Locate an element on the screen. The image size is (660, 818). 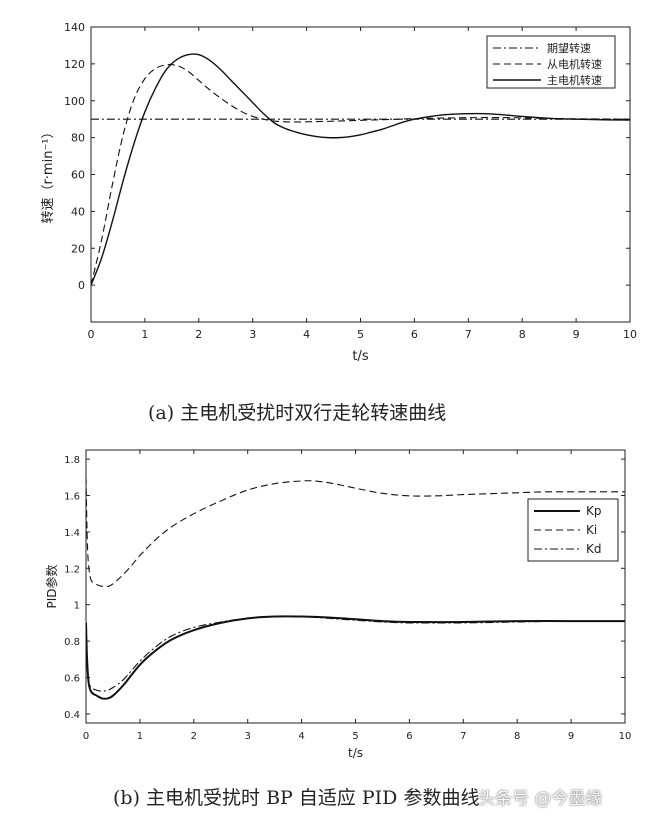
series-line-Kp is located at coordinates (355, 657).